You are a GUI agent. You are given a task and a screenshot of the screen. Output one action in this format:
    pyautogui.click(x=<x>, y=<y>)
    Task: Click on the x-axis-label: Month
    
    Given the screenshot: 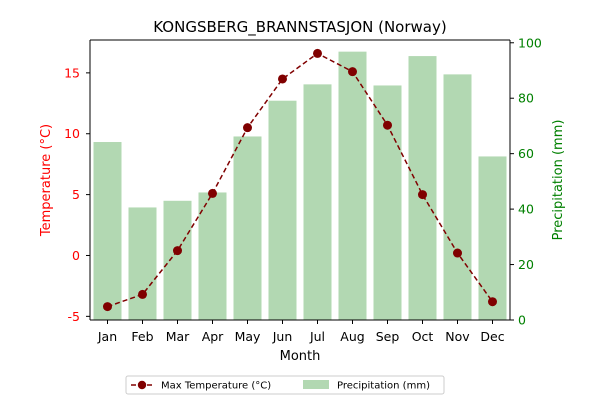 What is the action you would take?
    pyautogui.click(x=300, y=356)
    